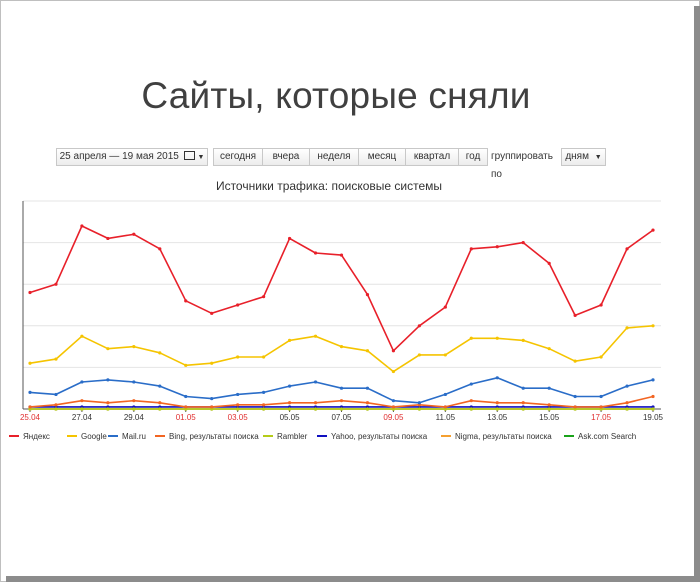 This screenshot has width=700, height=582. I want to click on chart-title: Источники трафика: поисковые системы, so click(329, 186).